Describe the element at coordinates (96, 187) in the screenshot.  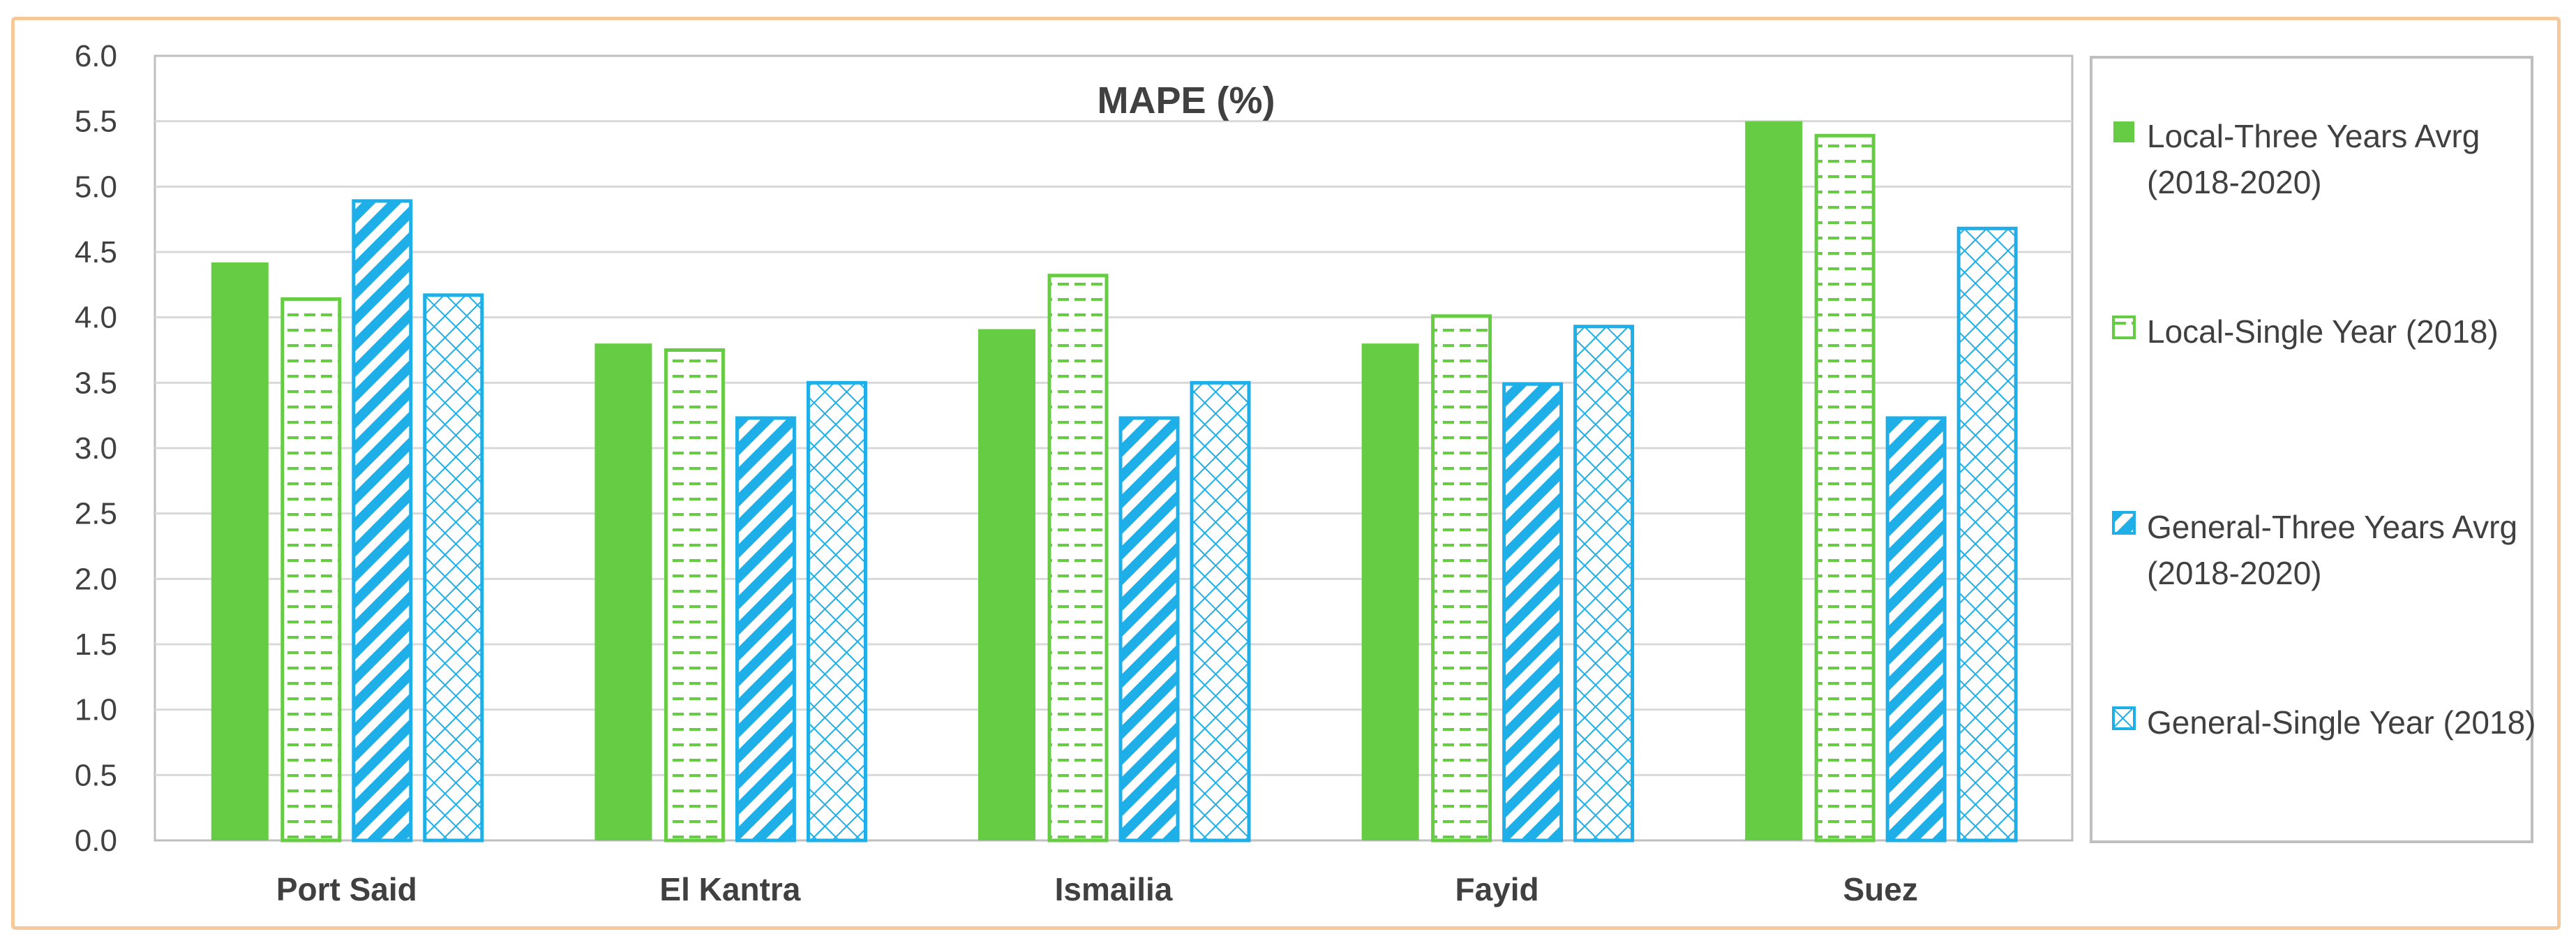
I see `y-tick-label: 5.0` at that location.